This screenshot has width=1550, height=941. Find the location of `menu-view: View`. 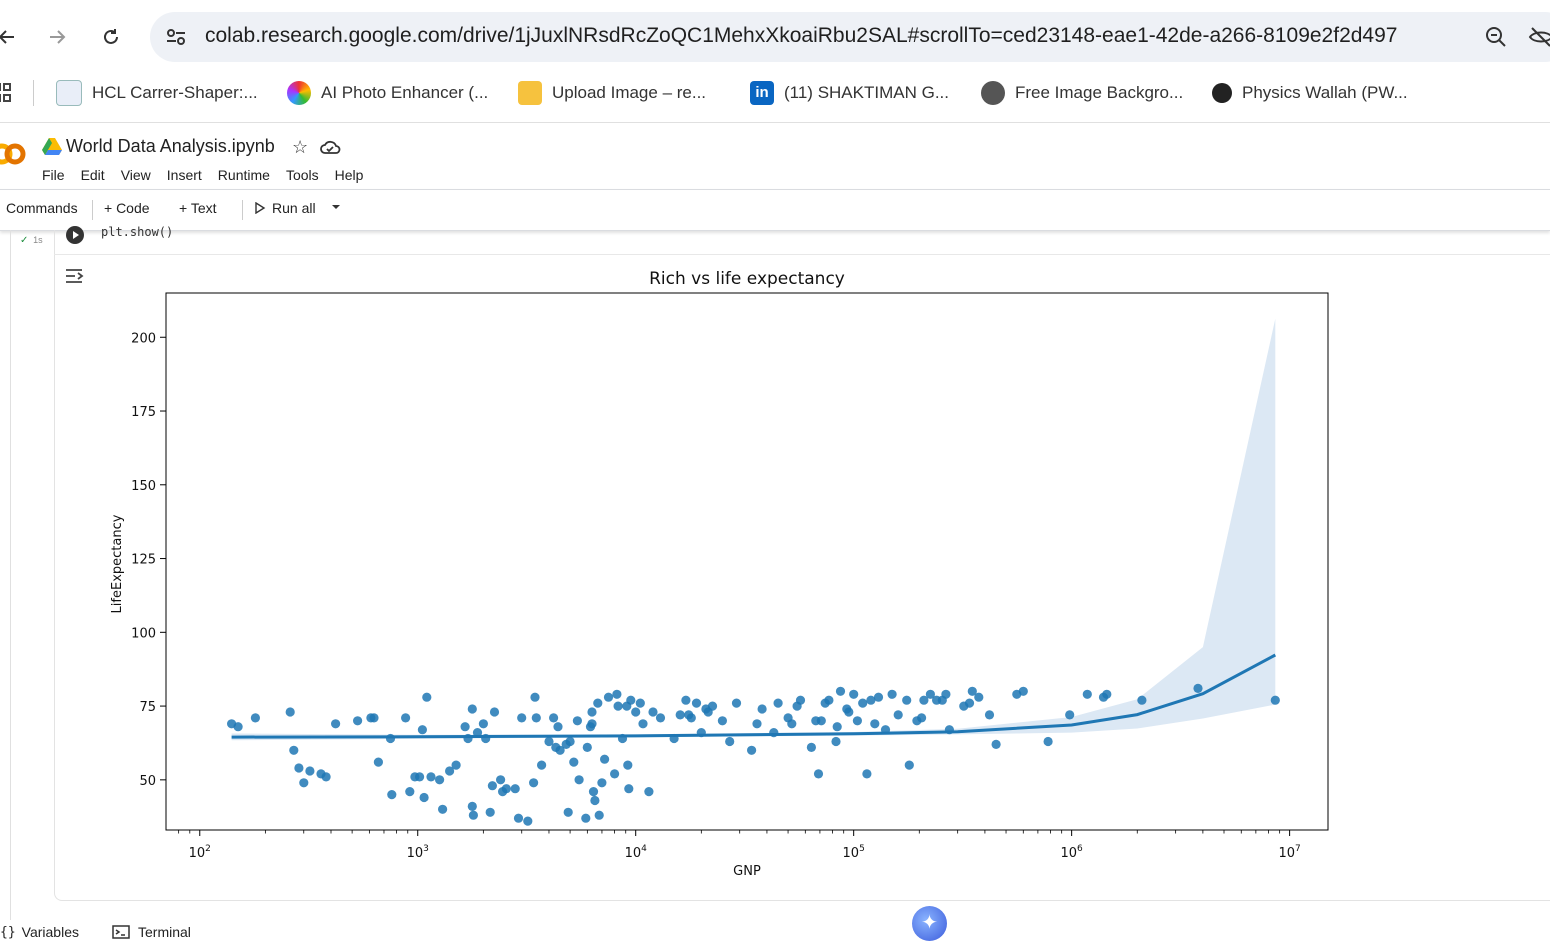

menu-view: View is located at coordinates (135, 175).